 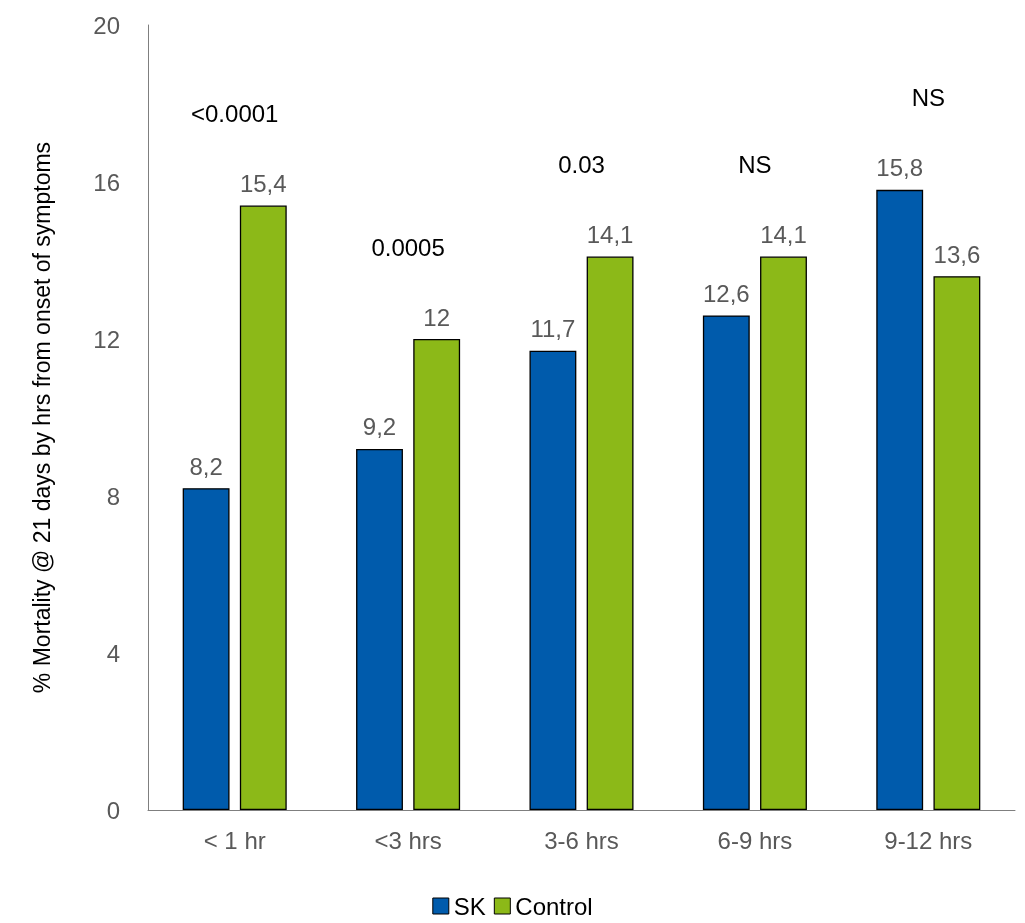 I want to click on annotation: <0.0001, so click(x=234, y=114).